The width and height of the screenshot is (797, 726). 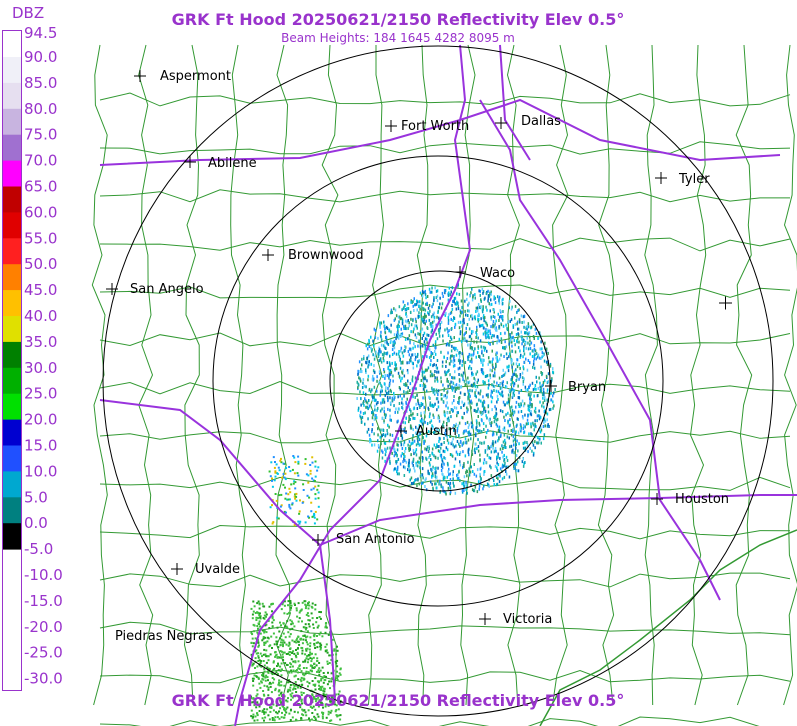 I want to click on city-label: Brownwood, so click(x=326, y=255).